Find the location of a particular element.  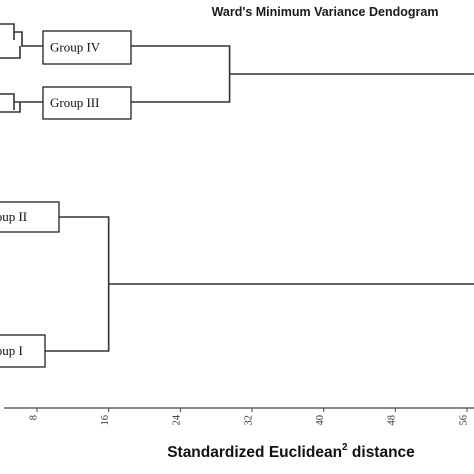

group-label: Group I is located at coordinates (11, 350).